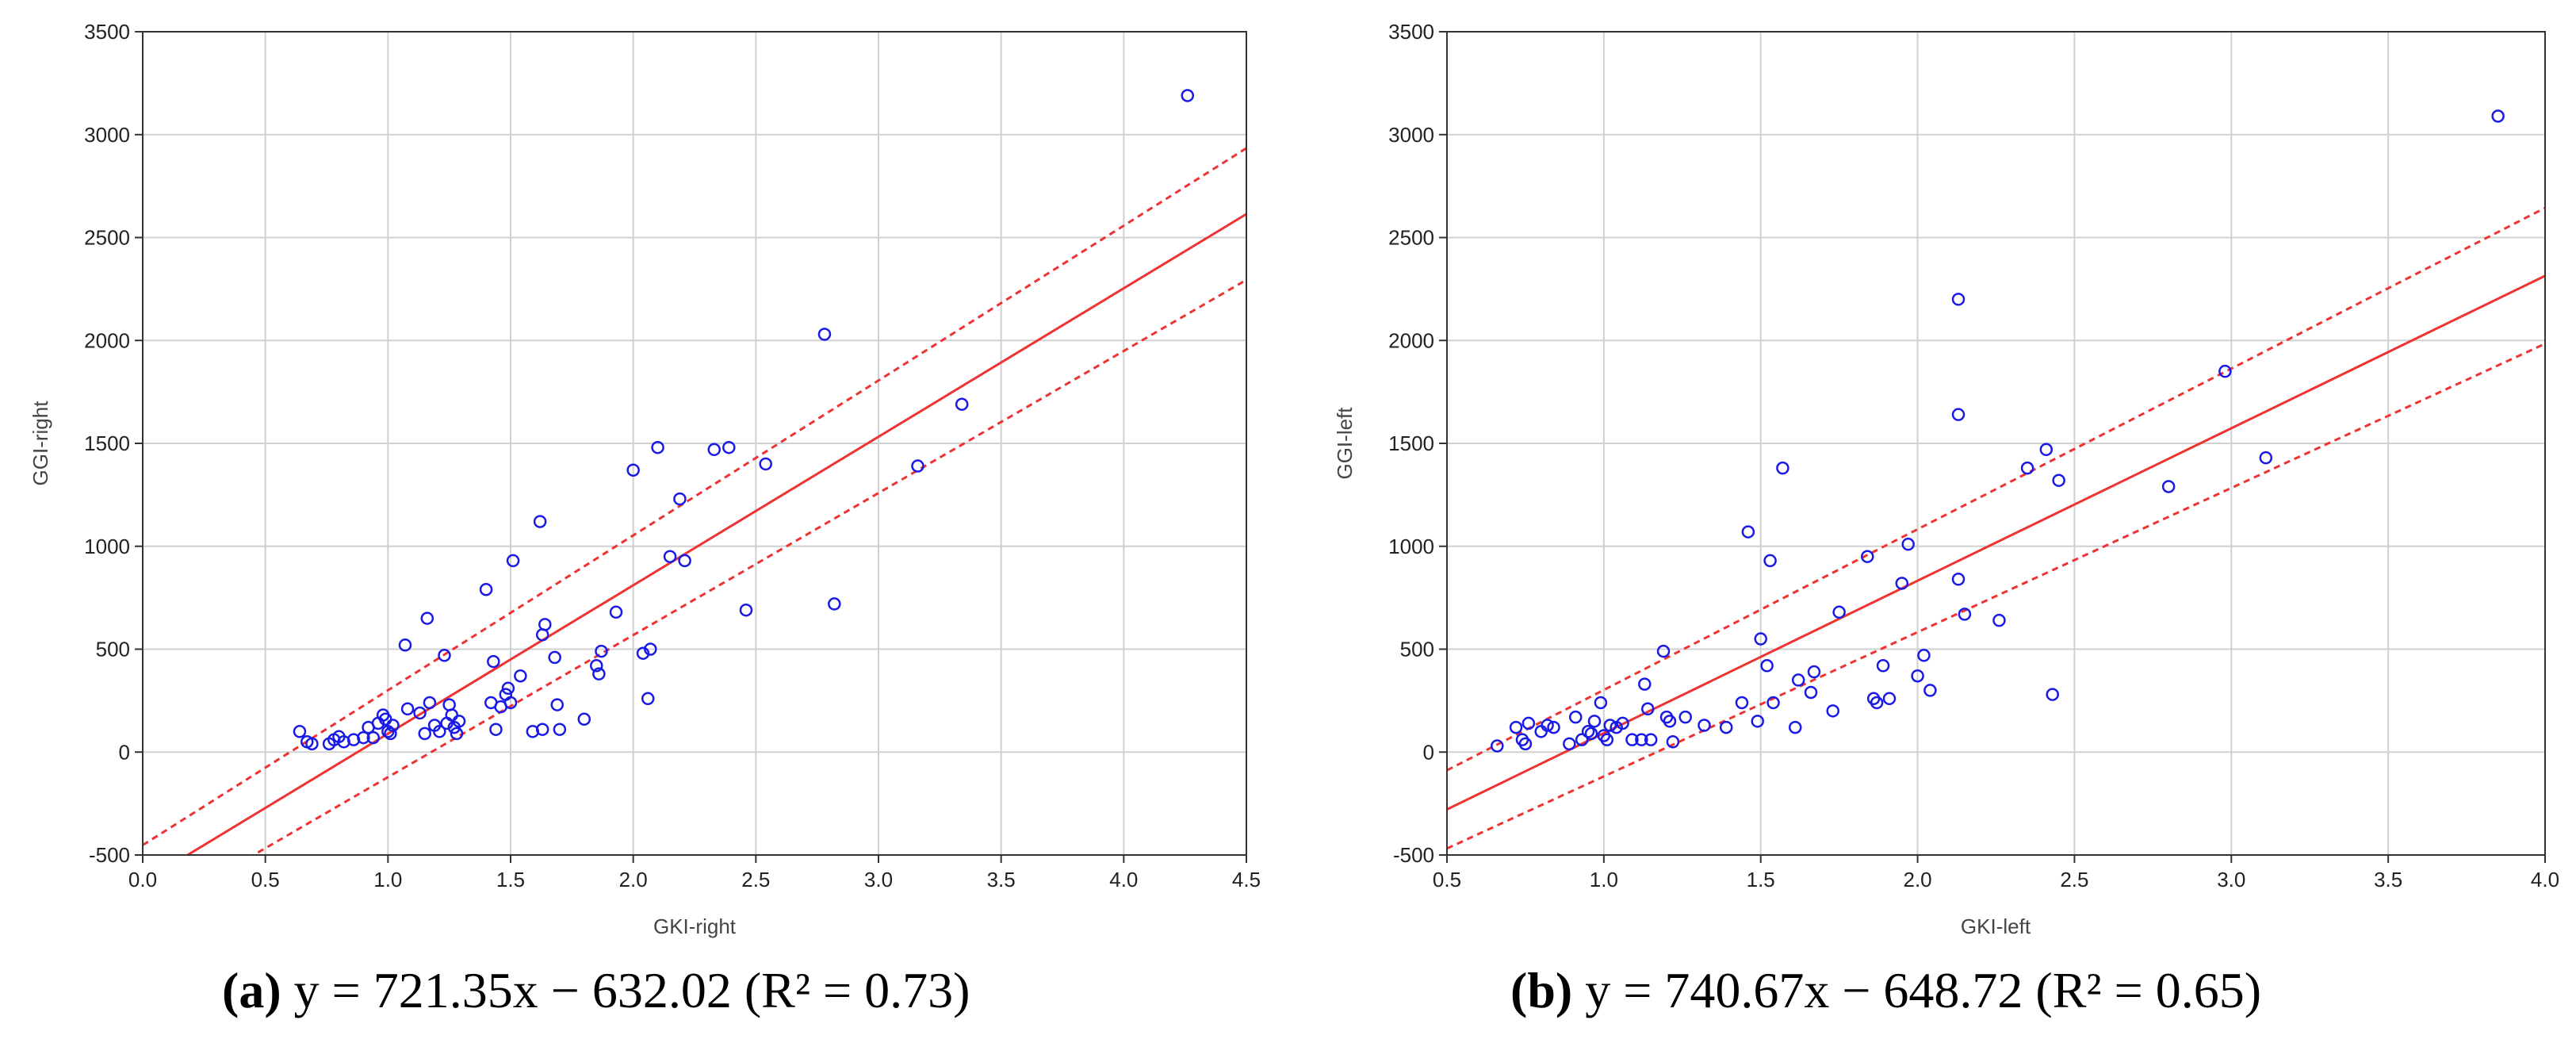 This screenshot has width=2576, height=1062. Describe the element at coordinates (755, 879) in the screenshot. I see `x-tick-label: 2.5` at that location.